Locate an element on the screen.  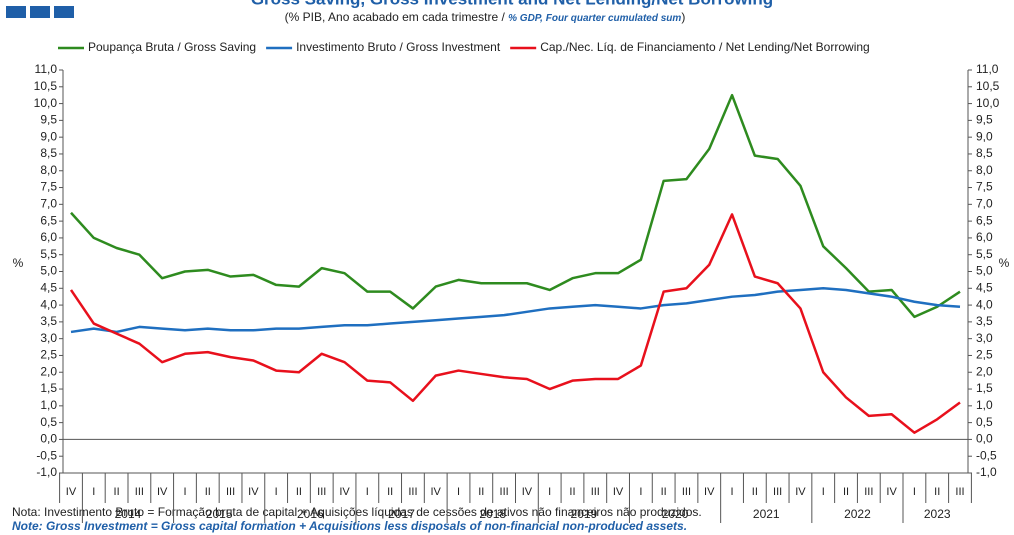
y2-tick-label: 3,5 is located at coordinates (984, 321).